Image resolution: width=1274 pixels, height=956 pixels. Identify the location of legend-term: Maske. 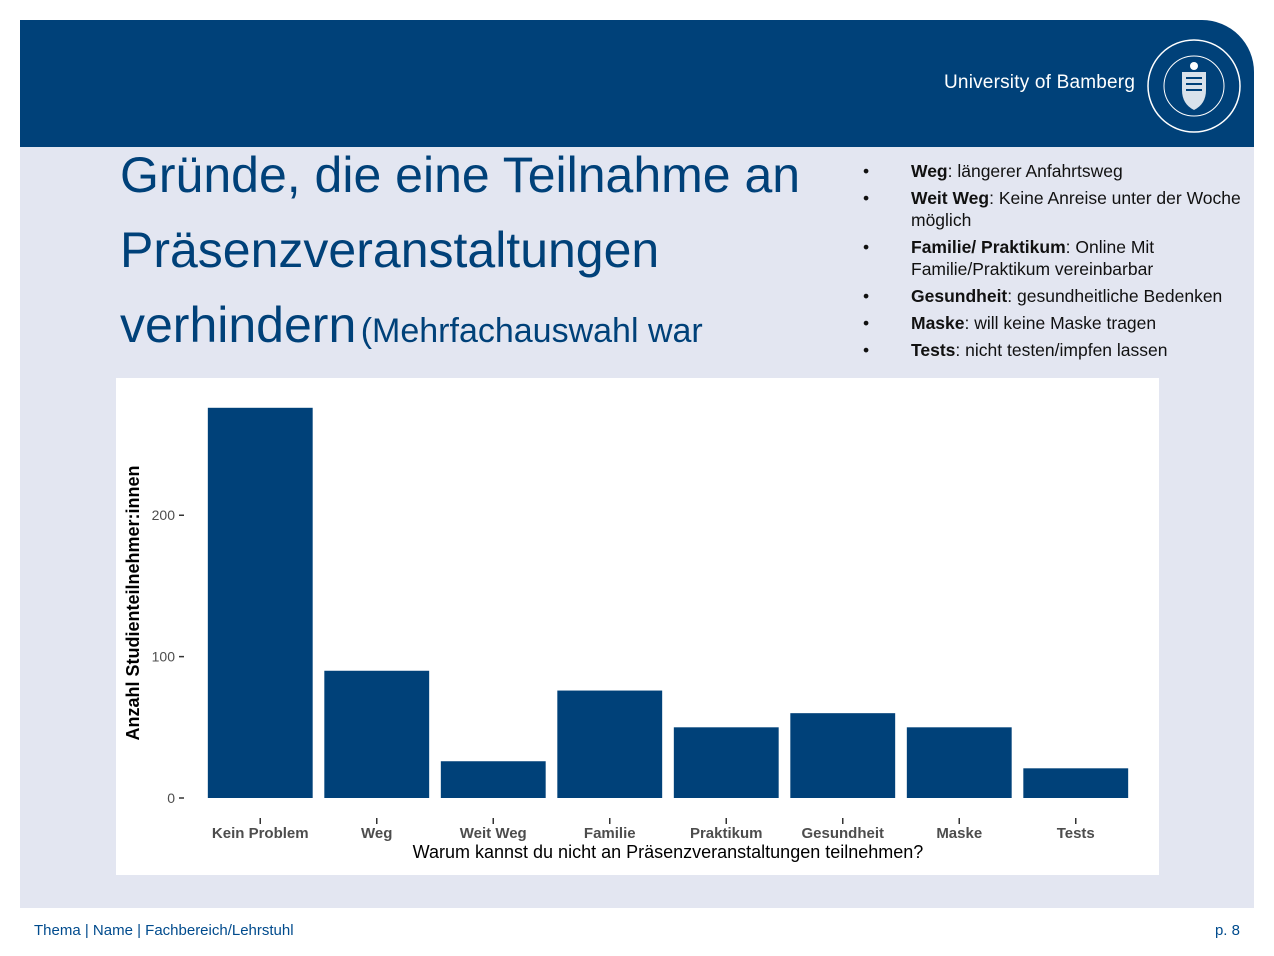
(938, 323).